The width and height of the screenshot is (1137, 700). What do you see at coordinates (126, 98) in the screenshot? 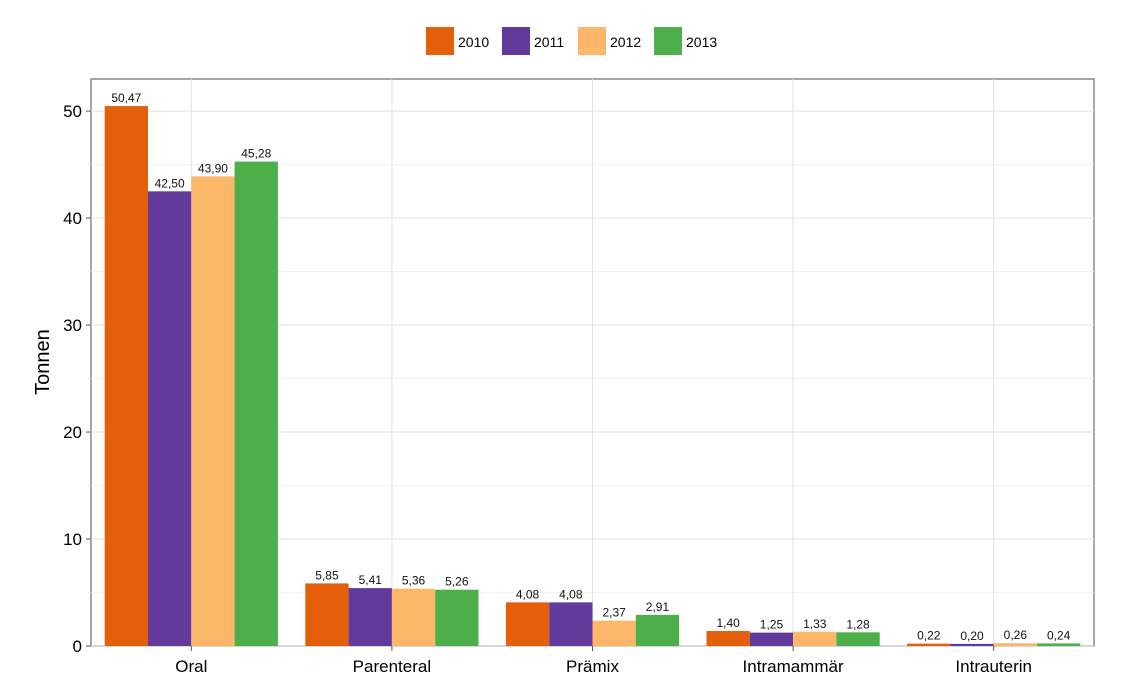
I see `data-label: 50,47` at bounding box center [126, 98].